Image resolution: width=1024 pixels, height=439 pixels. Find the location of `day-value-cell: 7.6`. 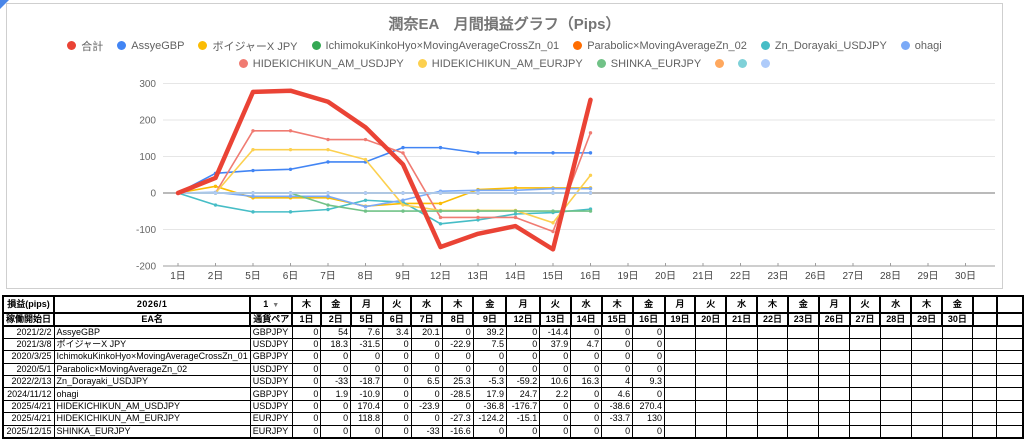

day-value-cell: 7.6 is located at coordinates (366, 332).